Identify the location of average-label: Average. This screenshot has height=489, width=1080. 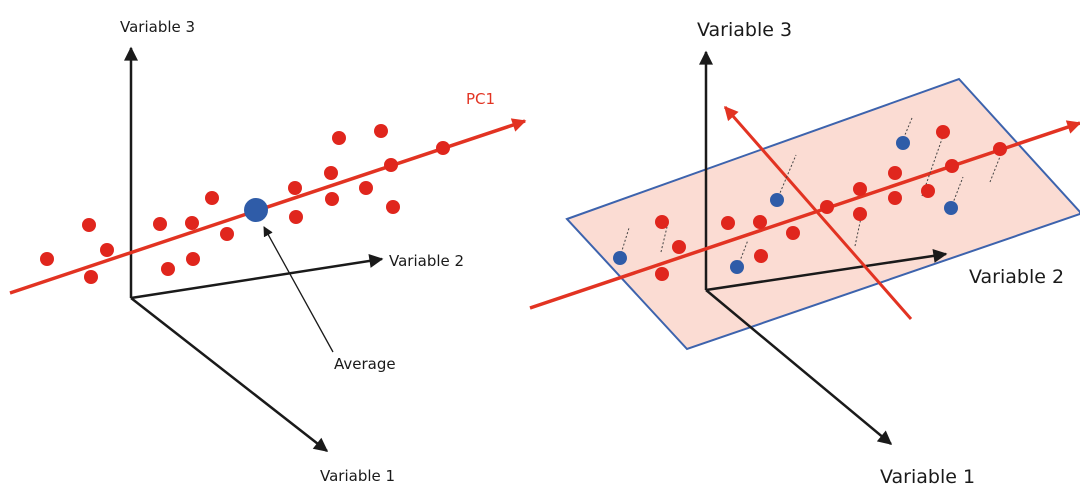
(365, 364).